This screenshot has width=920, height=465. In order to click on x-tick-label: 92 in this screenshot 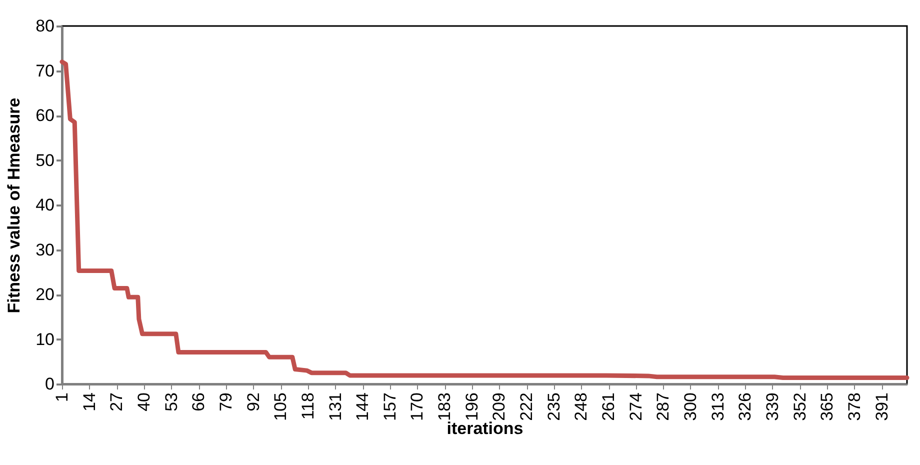, I will do `click(253, 402)`.